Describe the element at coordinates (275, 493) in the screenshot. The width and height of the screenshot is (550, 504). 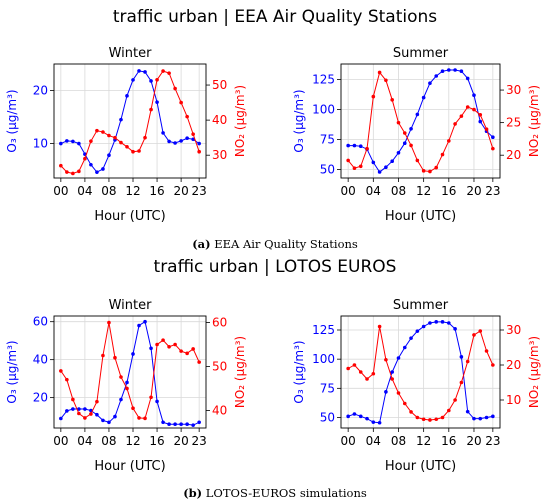
I see `caption-b: (b) LOTOS-EUROS simulations` at that location.